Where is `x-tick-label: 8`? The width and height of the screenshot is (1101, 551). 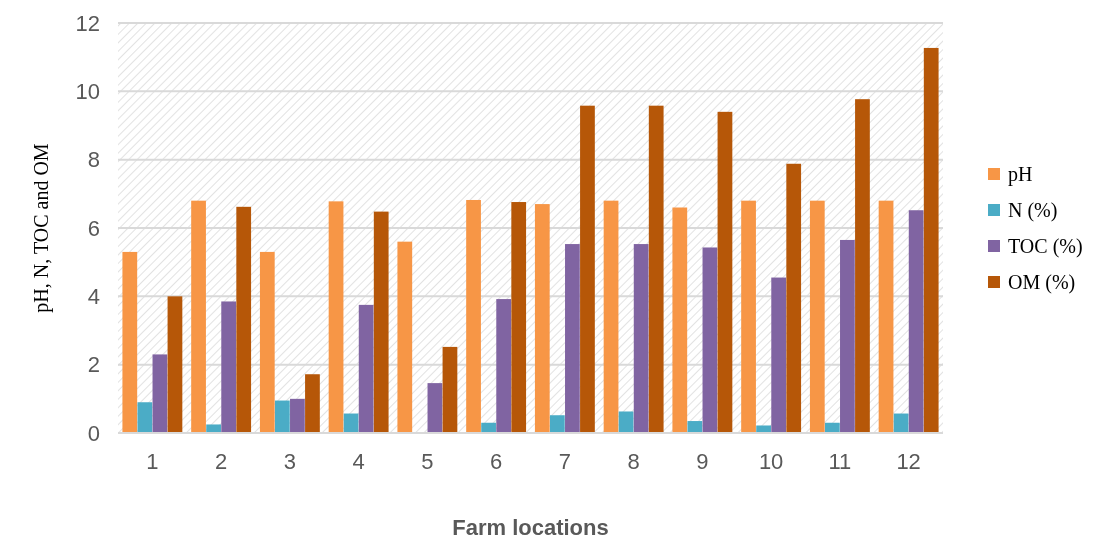
x-tick-label: 8 is located at coordinates (633, 461).